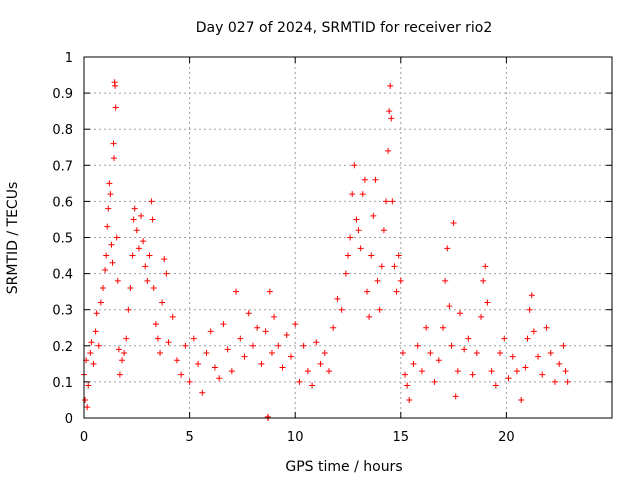 The width and height of the screenshot is (640, 480). I want to click on y-tick-label: 0.1, so click(62, 383).